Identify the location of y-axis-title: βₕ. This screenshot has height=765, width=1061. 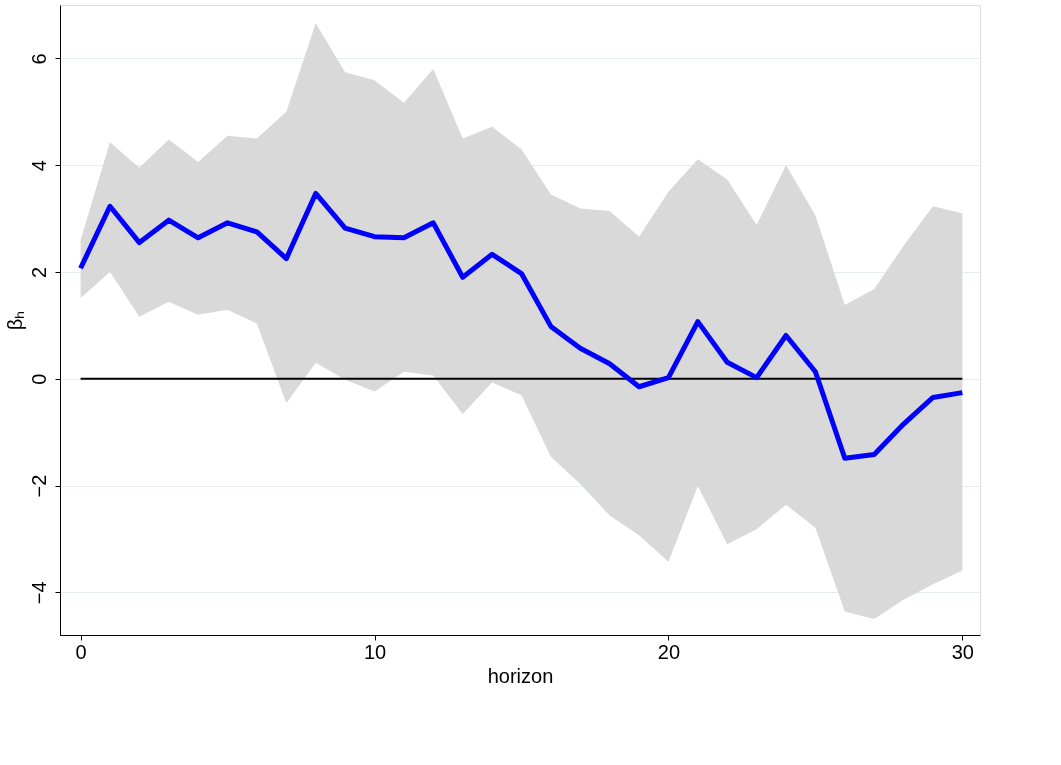
(14, 320).